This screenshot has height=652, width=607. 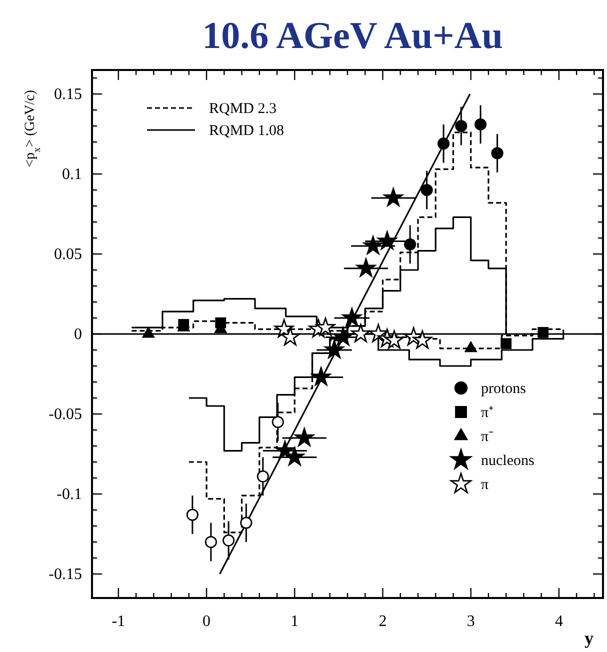 I want to click on y-tick-label: -0.1, so click(x=69, y=494).